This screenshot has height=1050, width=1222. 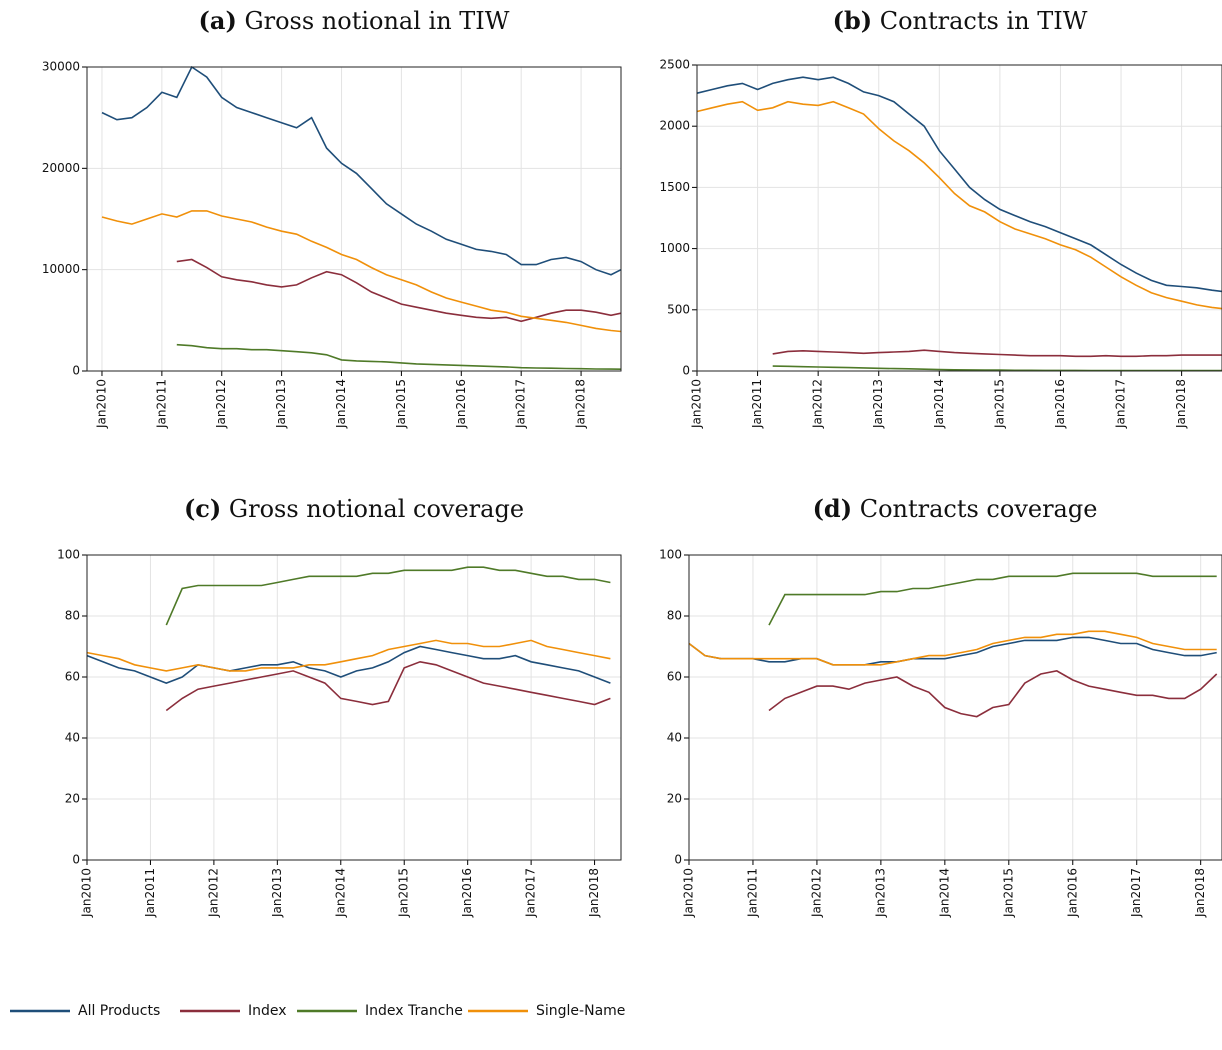 What do you see at coordinates (376, 509) in the screenshot?
I see `panel-title-text: Gross notional coverage` at bounding box center [376, 509].